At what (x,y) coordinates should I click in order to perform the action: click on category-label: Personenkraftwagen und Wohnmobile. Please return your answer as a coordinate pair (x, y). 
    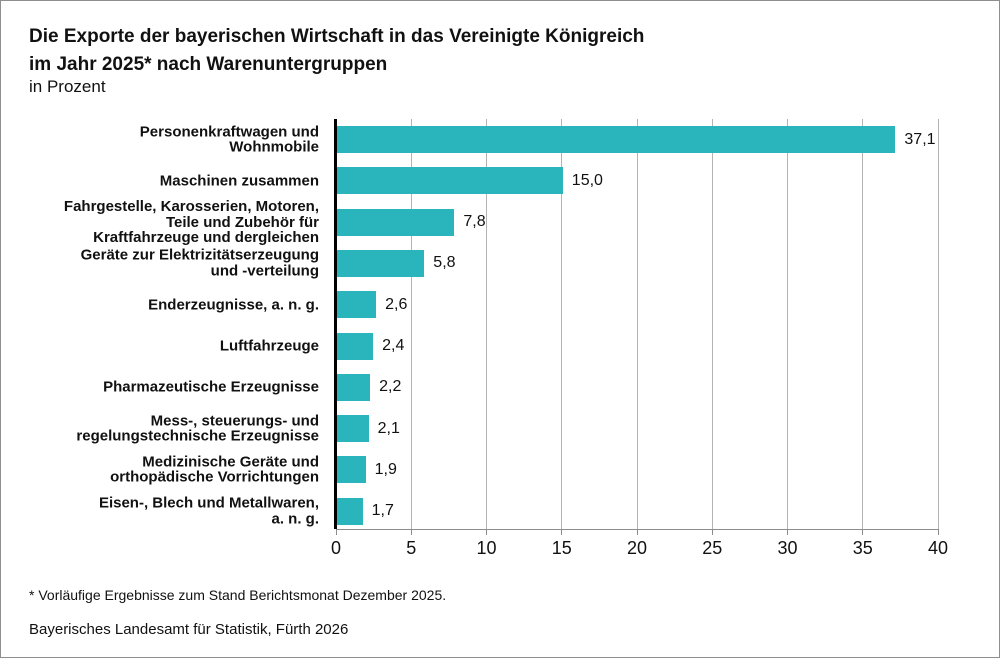
    Looking at the image, I should click on (229, 139).